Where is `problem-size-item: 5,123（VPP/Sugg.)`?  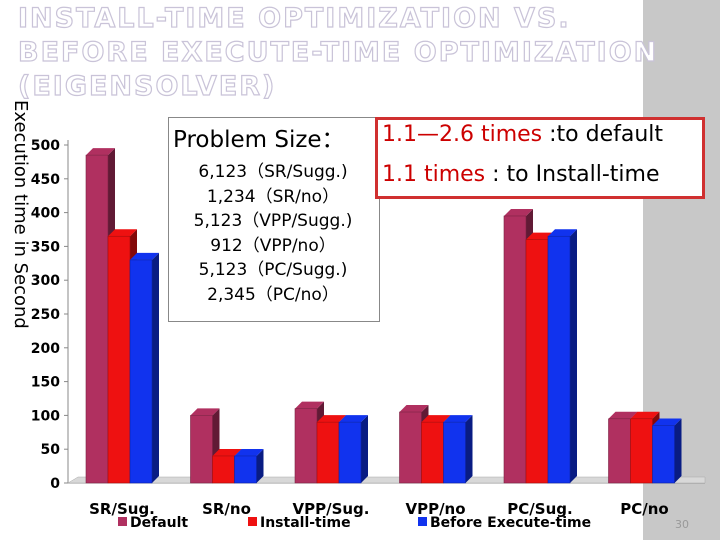
problem-size-item: 5,123（VPP/Sugg.) is located at coordinates (273, 221).